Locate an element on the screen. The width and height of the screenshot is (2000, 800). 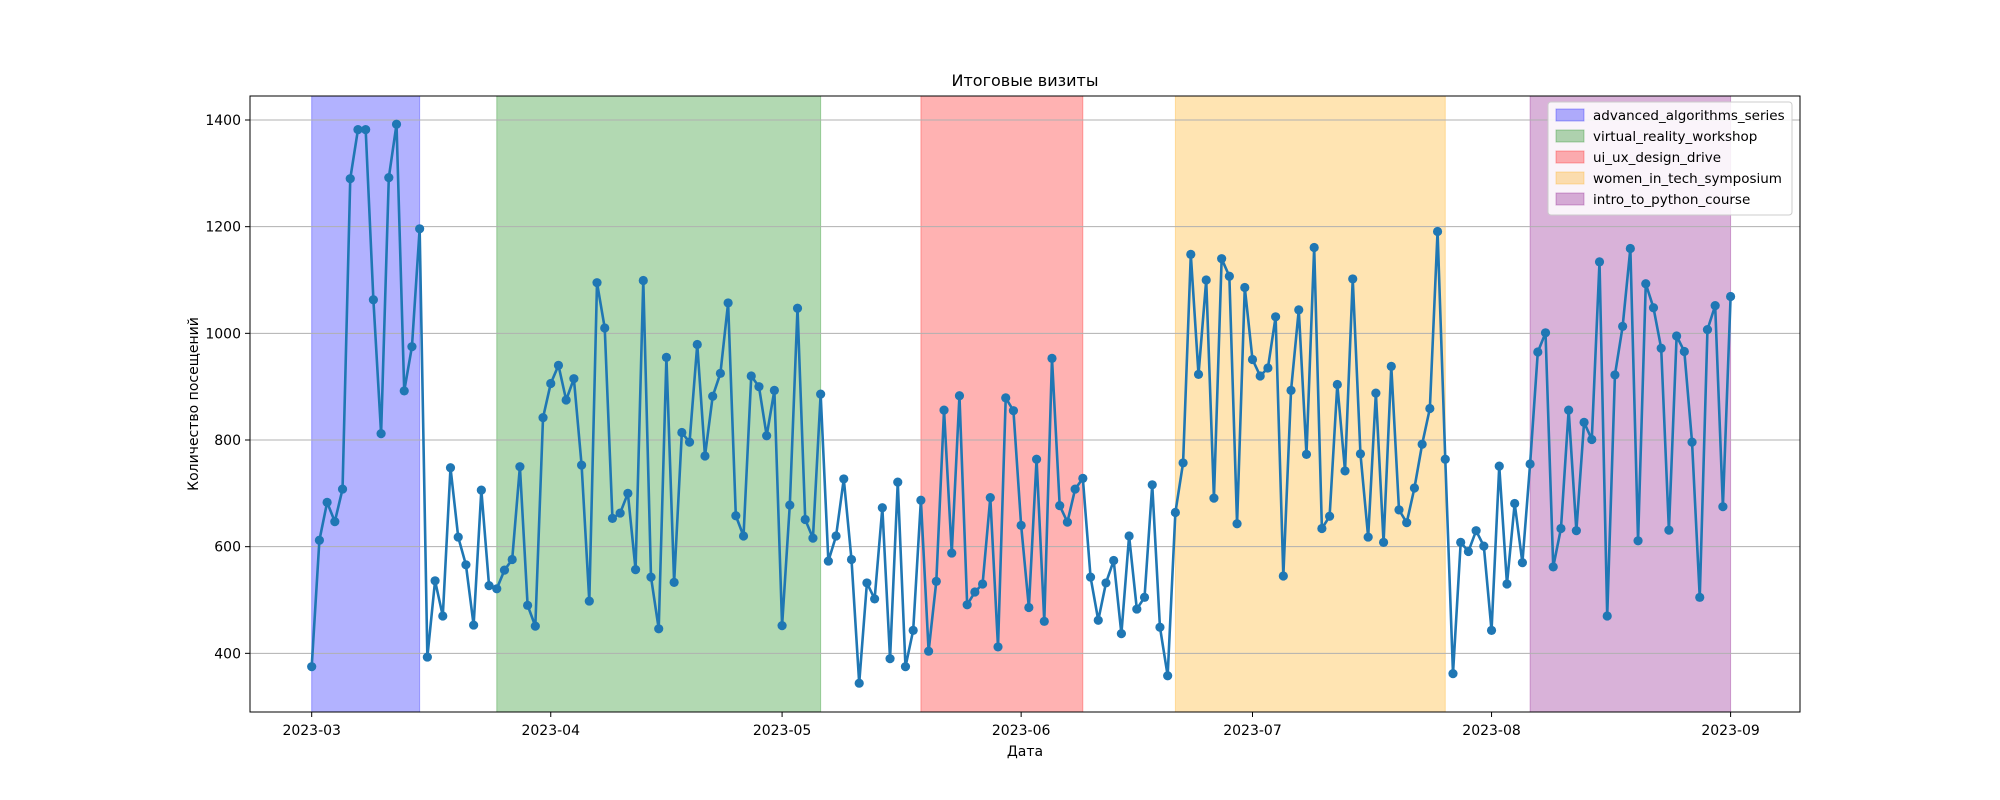
legend-box is located at coordinates (1670, 158).